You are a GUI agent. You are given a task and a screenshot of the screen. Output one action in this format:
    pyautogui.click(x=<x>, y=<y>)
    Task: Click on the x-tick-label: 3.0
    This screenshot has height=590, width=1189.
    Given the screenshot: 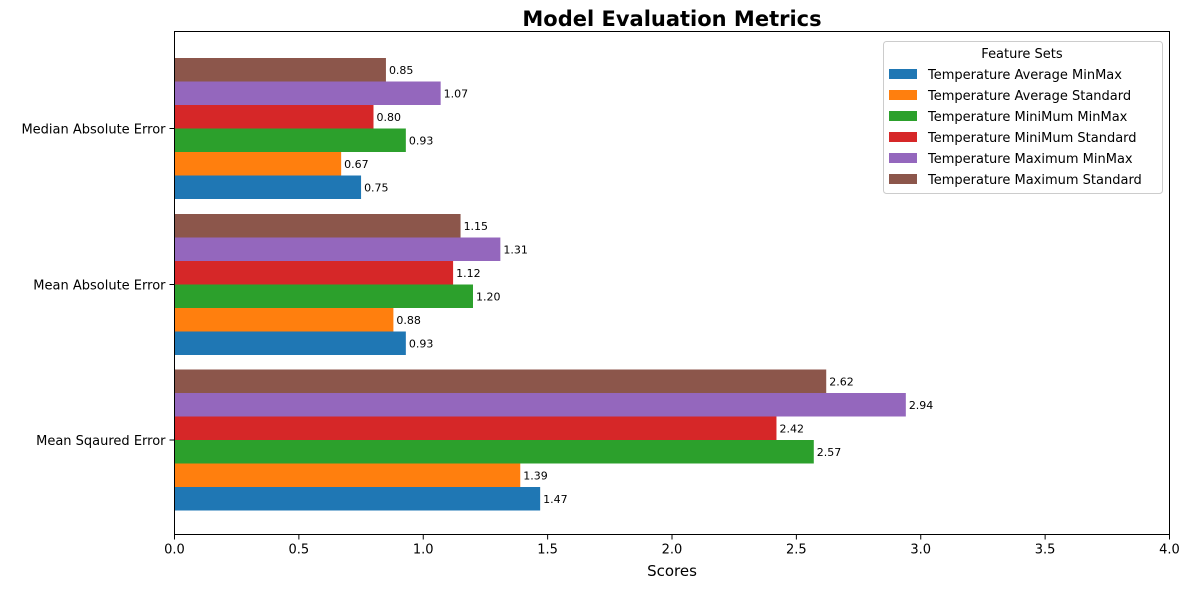 What is the action you would take?
    pyautogui.click(x=920, y=550)
    